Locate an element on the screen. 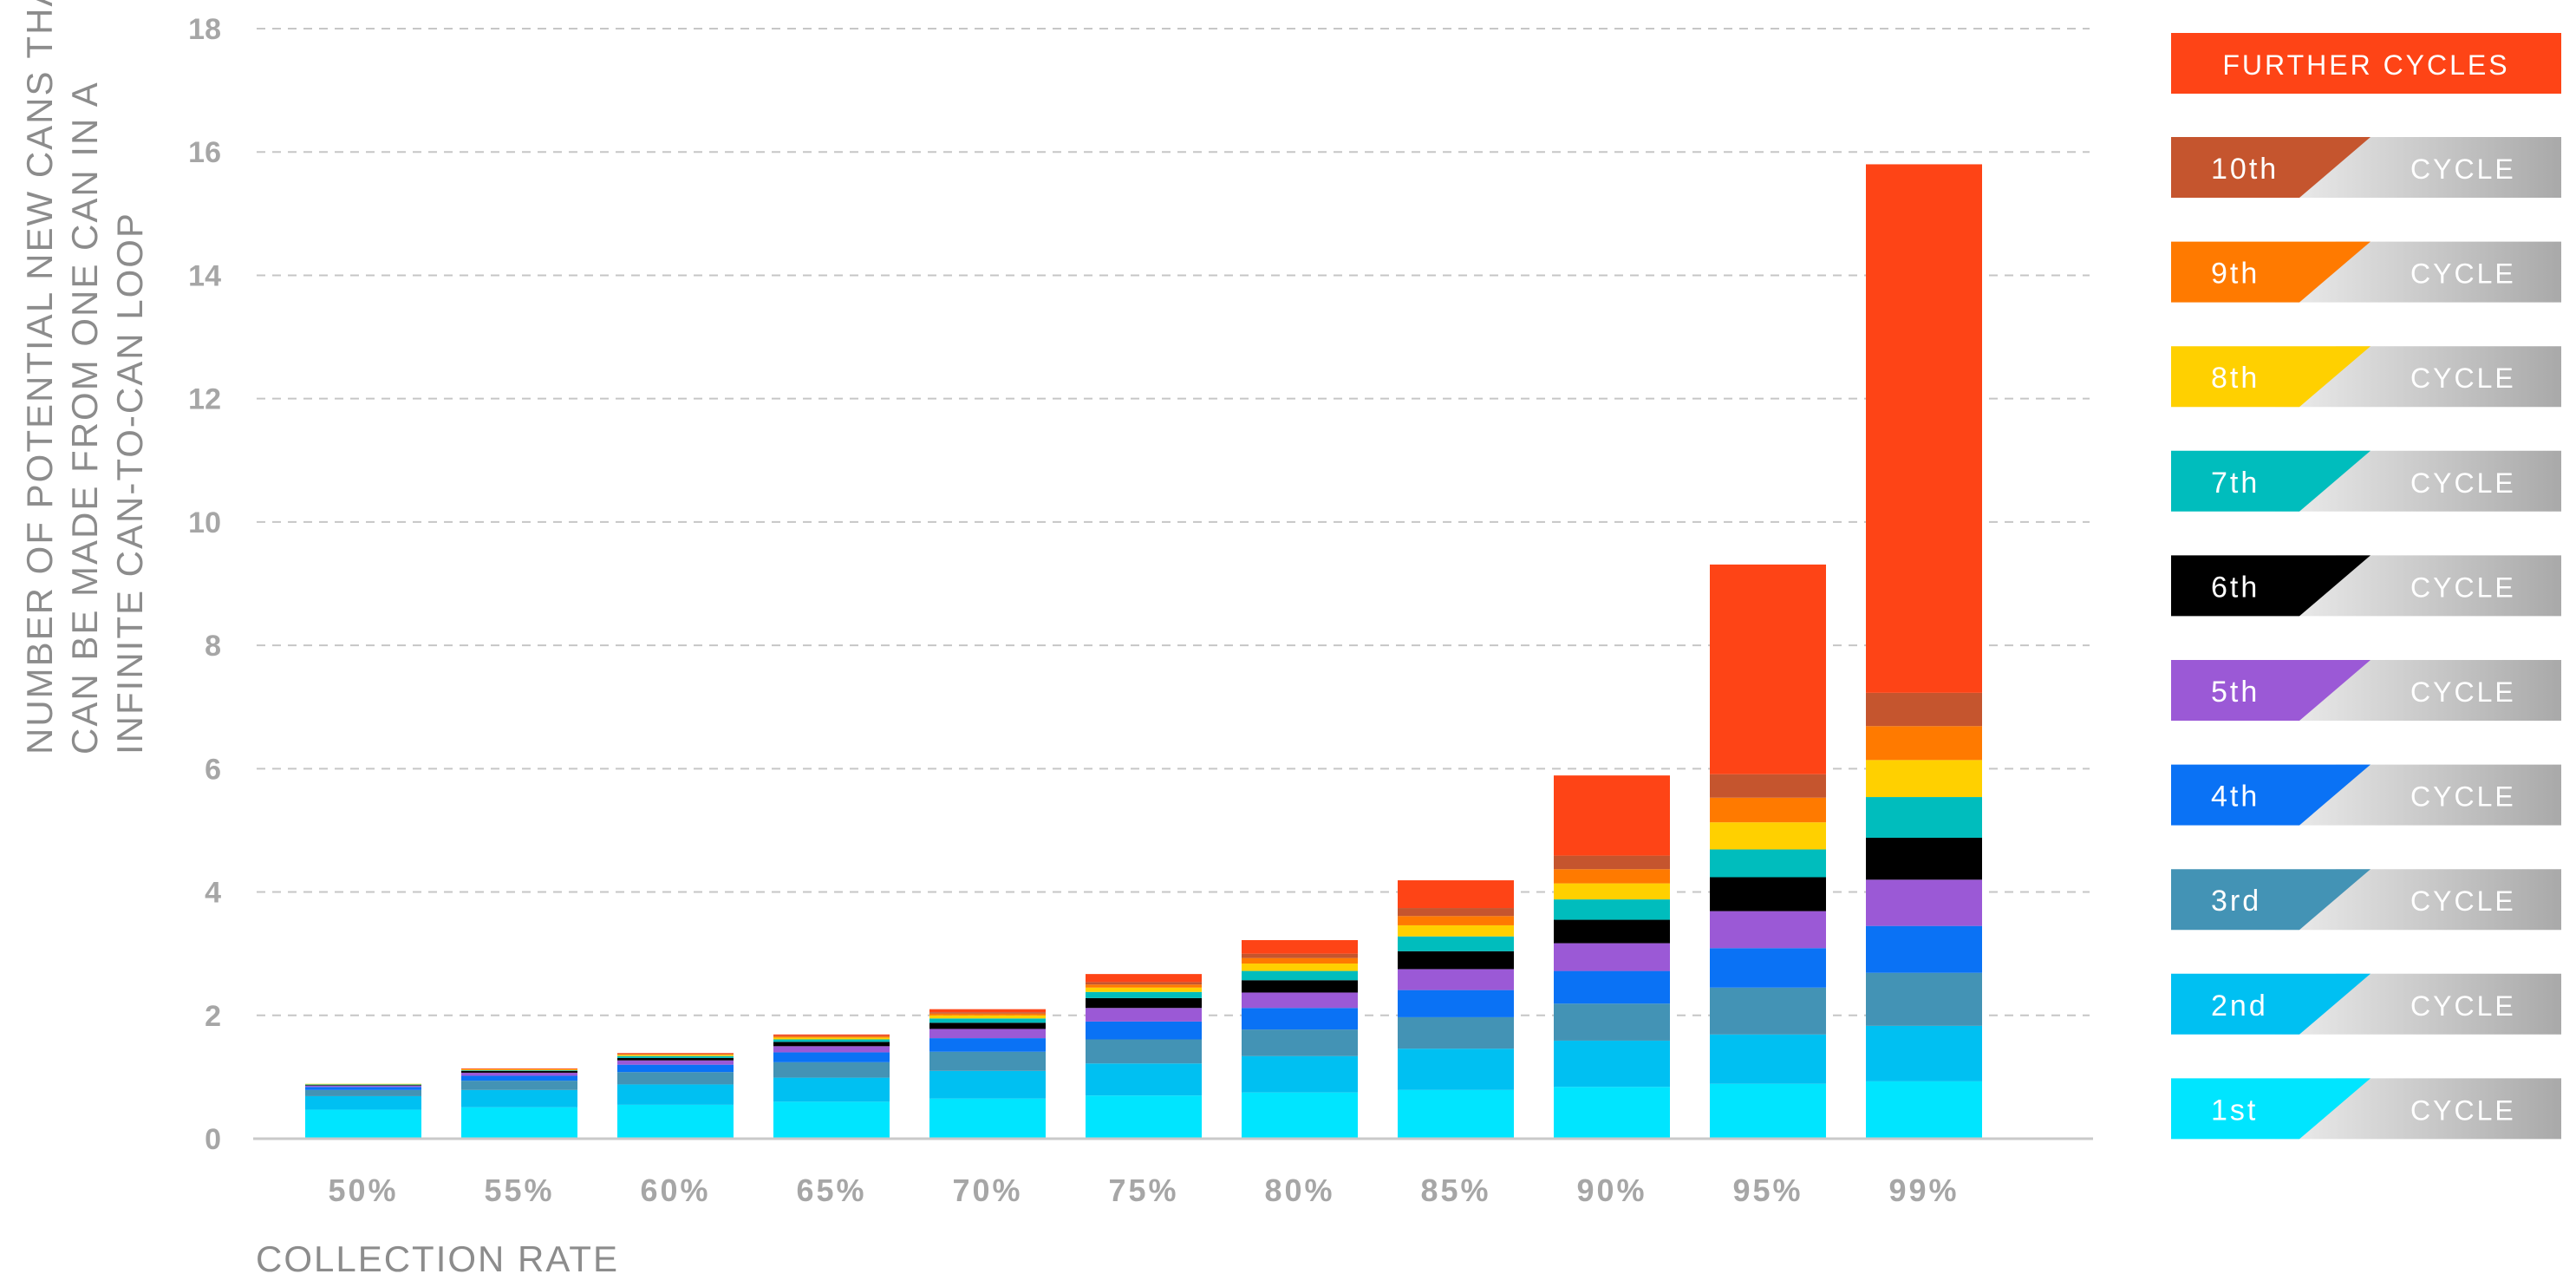  legend-ordinal-label: 8th is located at coordinates (2235, 378).